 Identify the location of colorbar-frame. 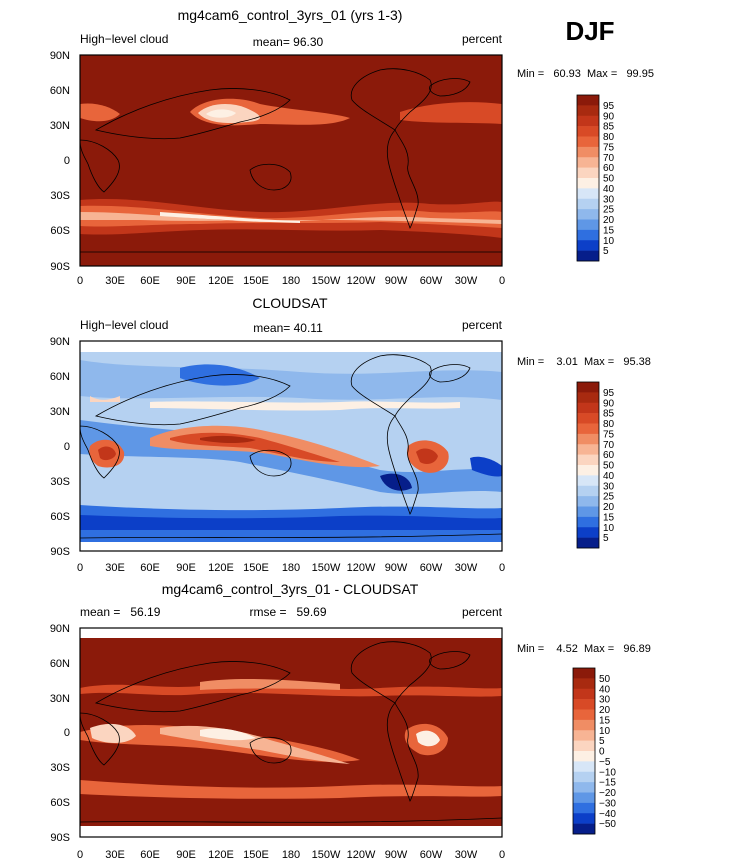
(584, 751).